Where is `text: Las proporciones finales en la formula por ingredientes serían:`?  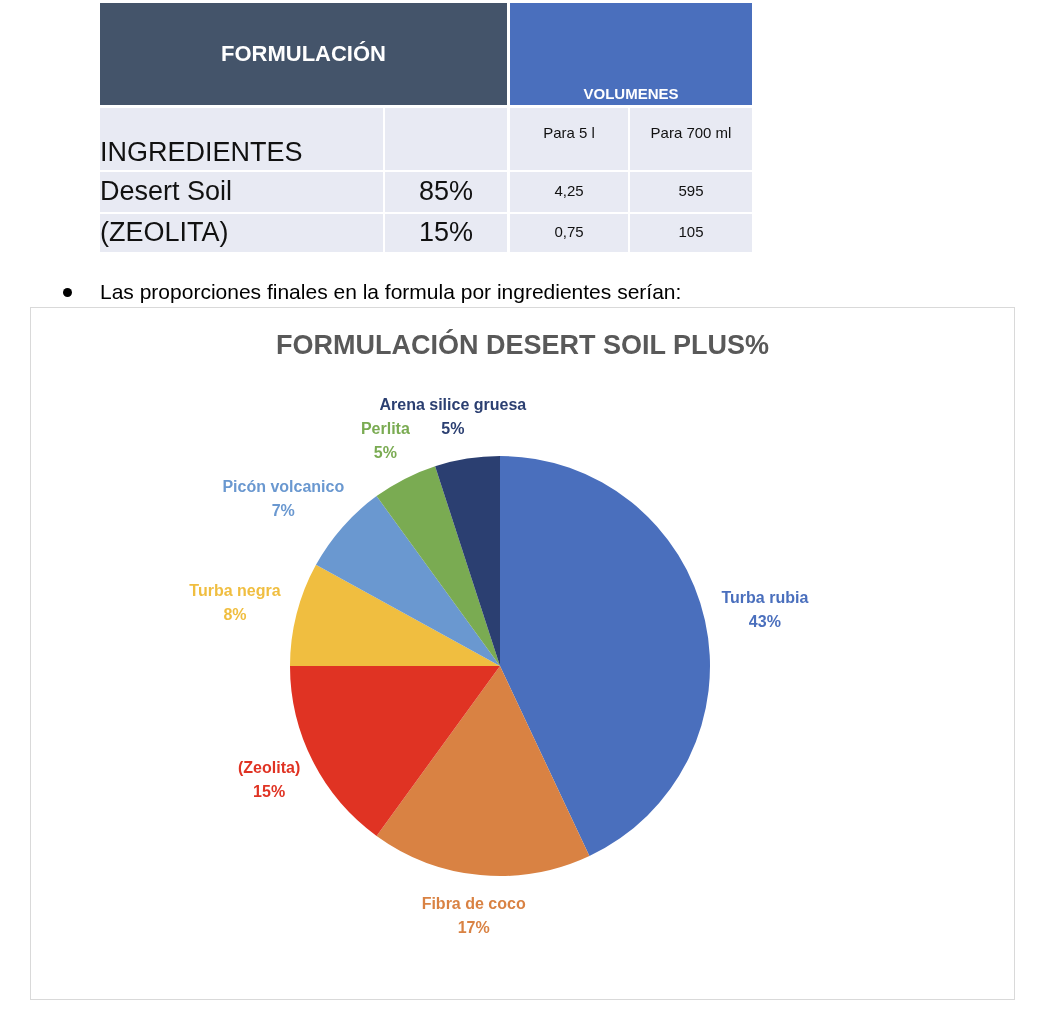 text: Las proporciones finales en la formula por ingredientes serían: is located at coordinates (391, 292).